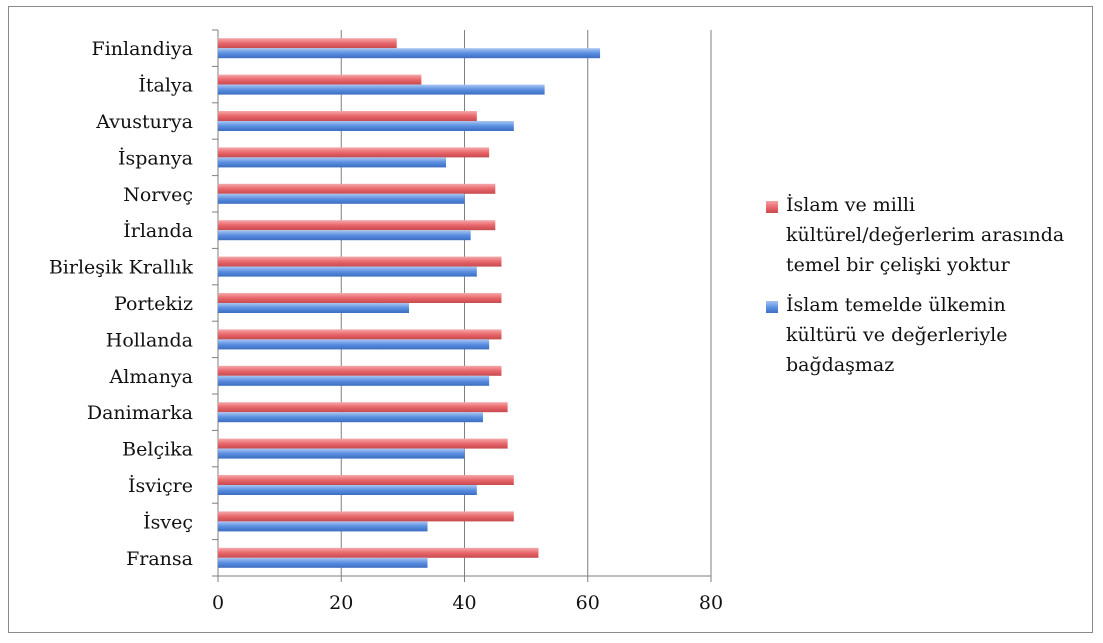  Describe the element at coordinates (157, 450) in the screenshot. I see `y-category-label: Belçika` at that location.